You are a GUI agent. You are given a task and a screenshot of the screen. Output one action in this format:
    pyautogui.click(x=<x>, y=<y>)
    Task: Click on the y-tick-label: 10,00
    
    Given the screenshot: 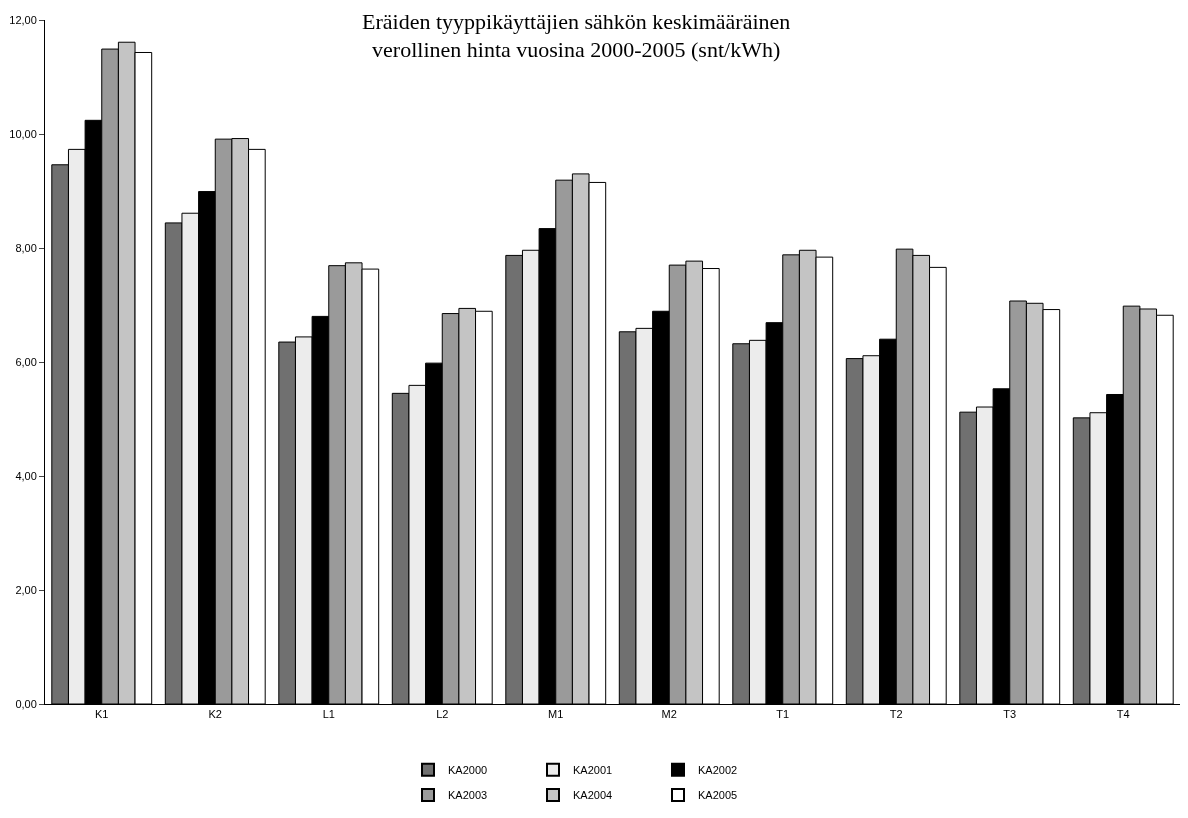 What is the action you would take?
    pyautogui.click(x=23, y=133)
    